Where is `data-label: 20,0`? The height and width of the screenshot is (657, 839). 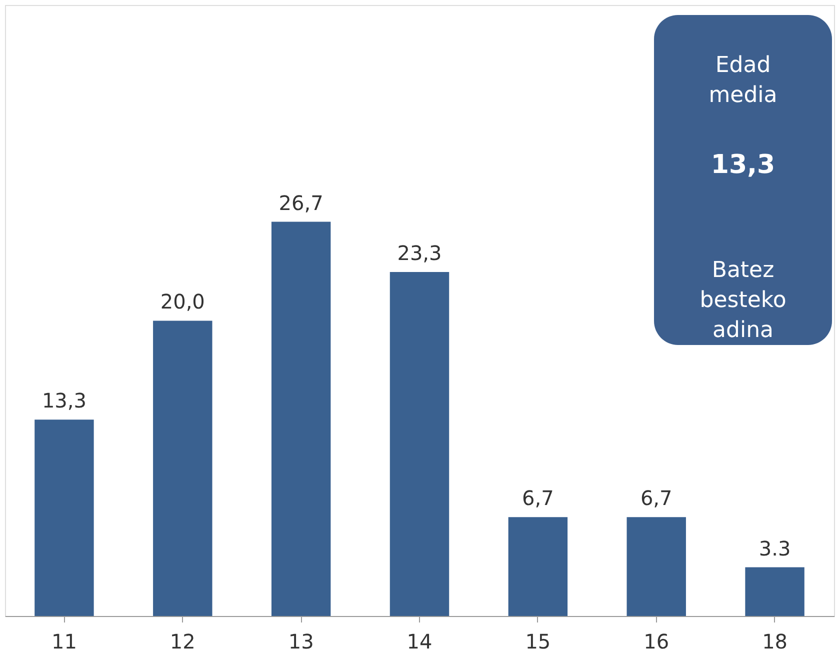
data-label: 20,0 is located at coordinates (182, 302).